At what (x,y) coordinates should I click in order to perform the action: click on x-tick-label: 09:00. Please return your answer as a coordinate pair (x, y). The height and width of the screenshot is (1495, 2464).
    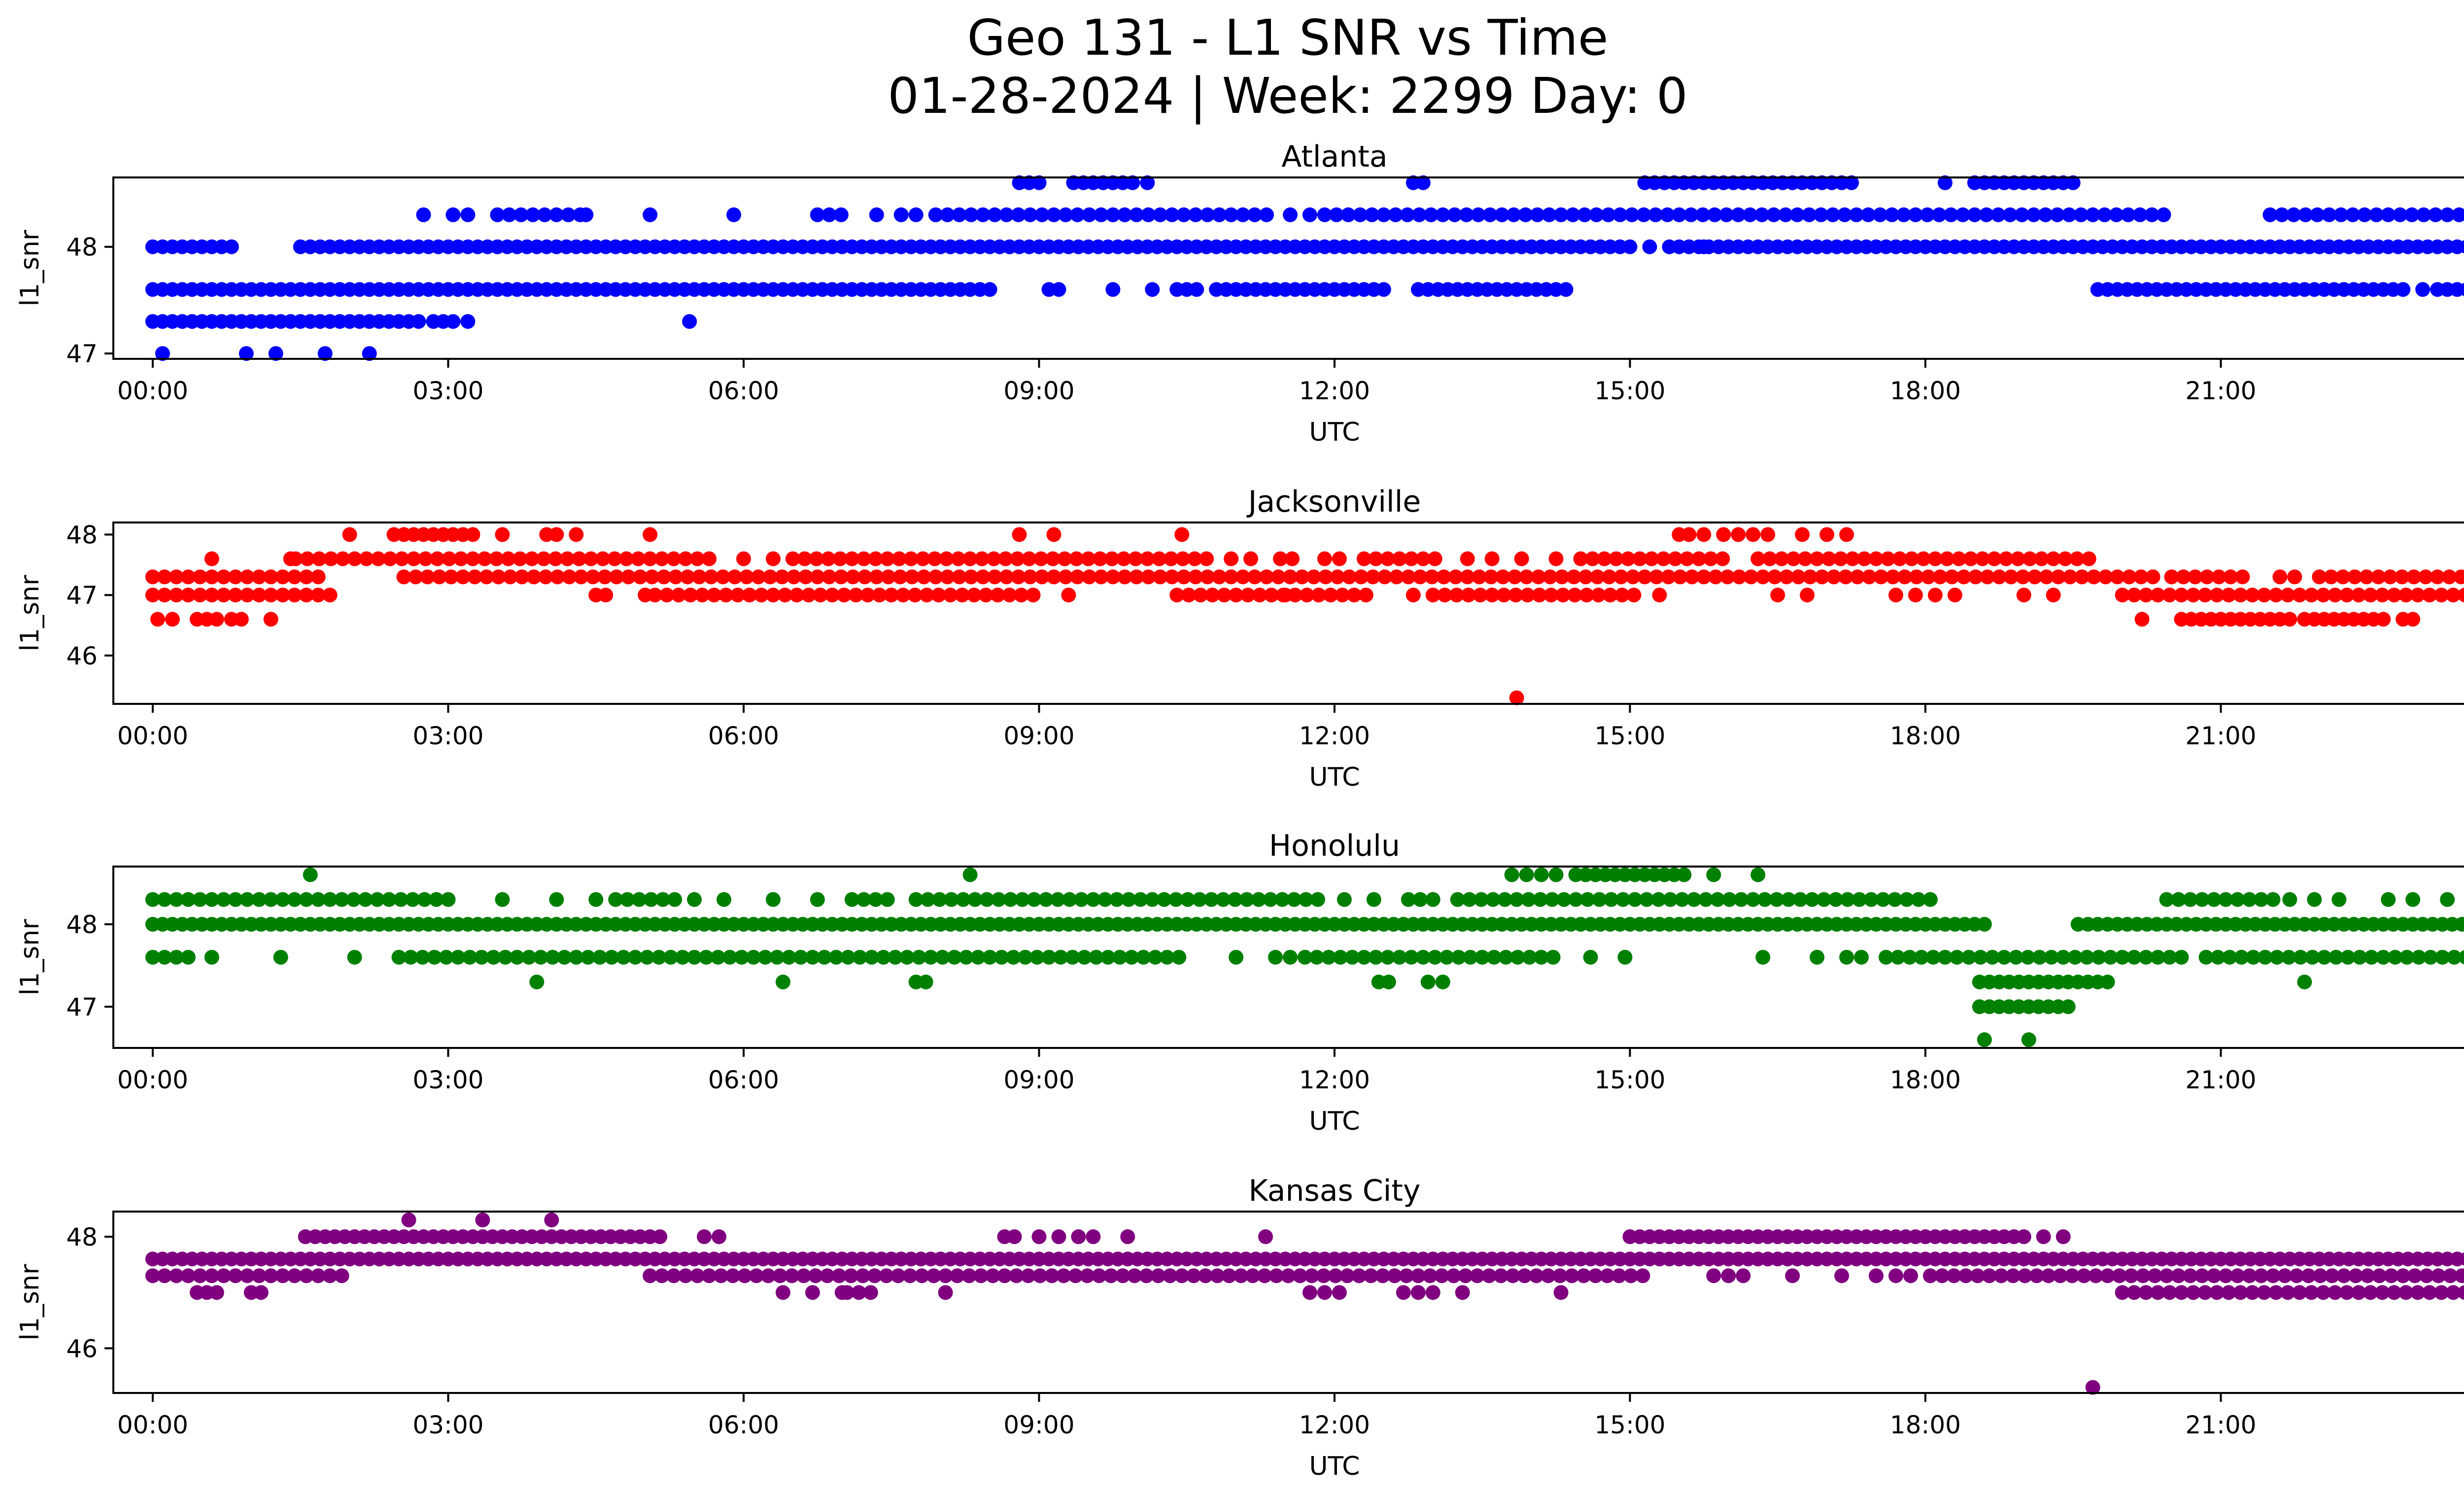
    Looking at the image, I should click on (1038, 391).